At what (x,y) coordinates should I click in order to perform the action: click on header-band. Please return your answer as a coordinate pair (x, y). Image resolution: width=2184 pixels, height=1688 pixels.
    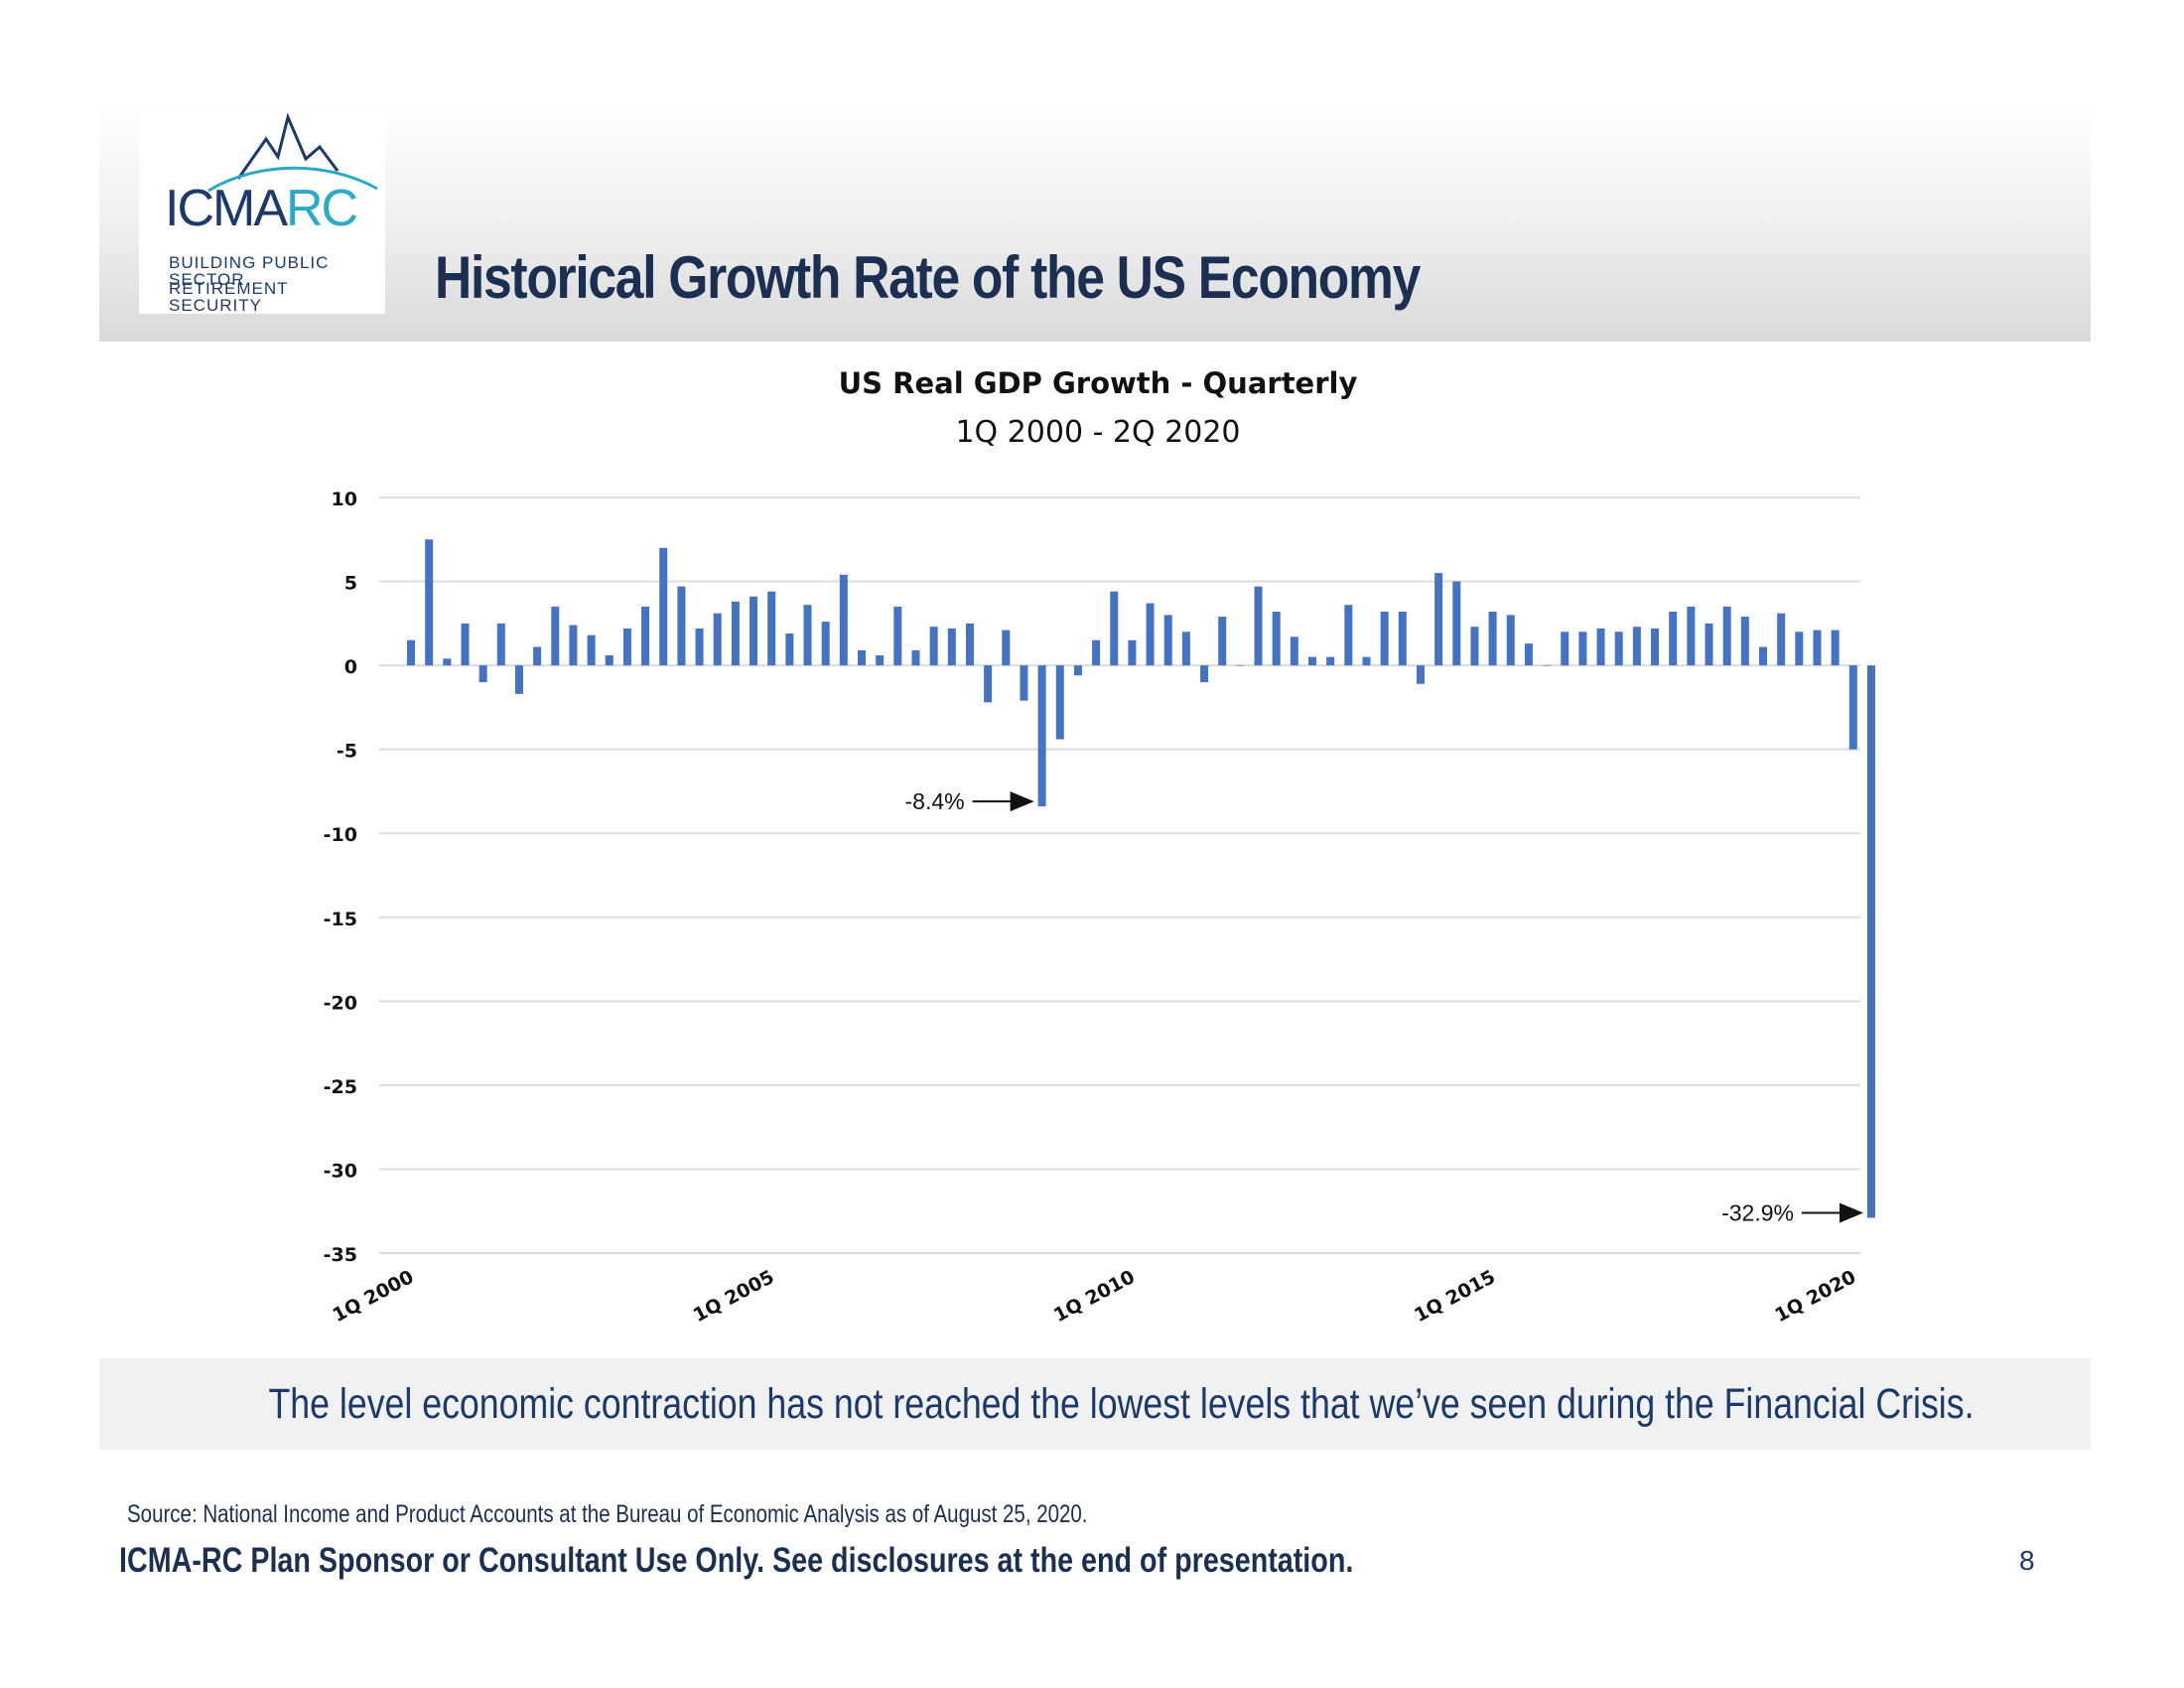
    Looking at the image, I should click on (1095, 220).